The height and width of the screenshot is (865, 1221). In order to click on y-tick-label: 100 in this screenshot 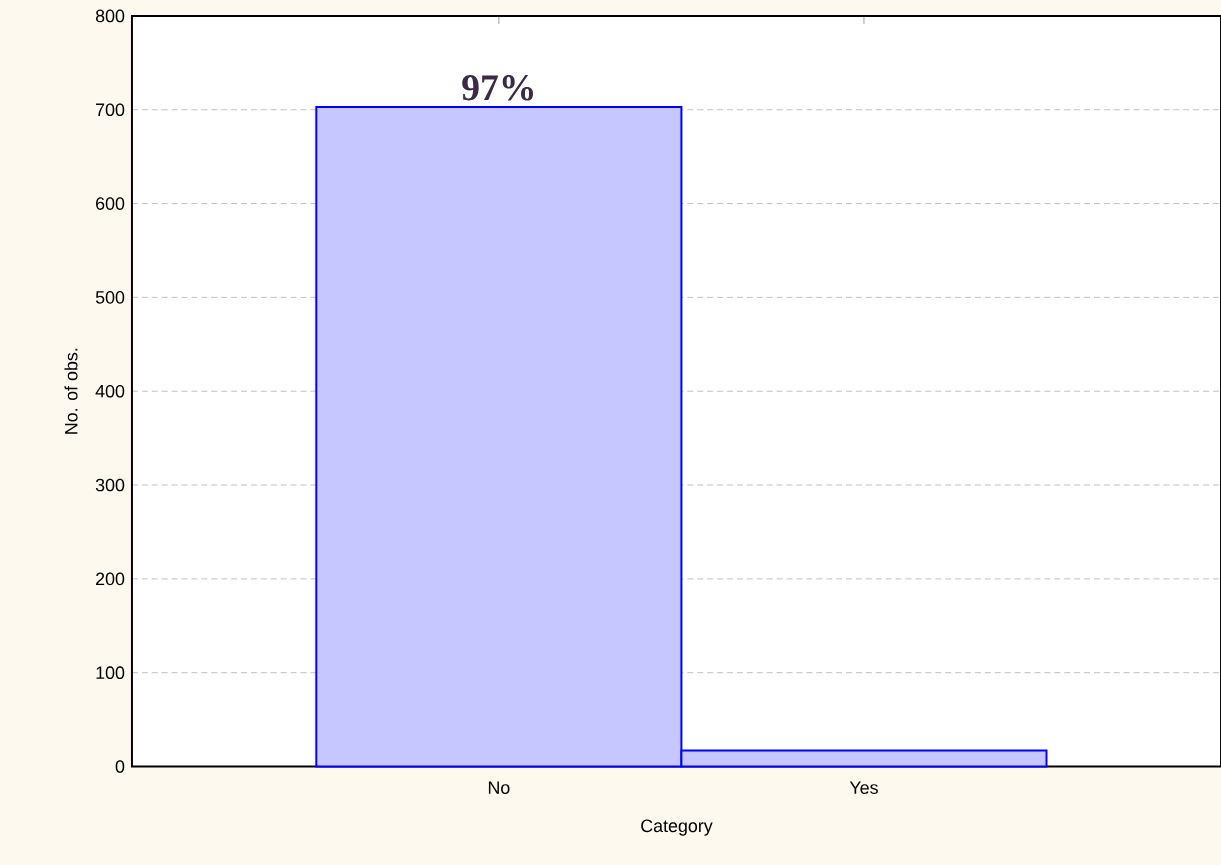, I will do `click(110, 672)`.